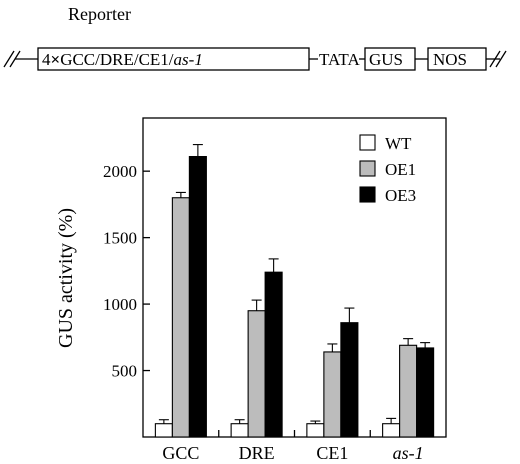  What do you see at coordinates (257, 453) in the screenshot?
I see `x-category-label: DRE` at bounding box center [257, 453].